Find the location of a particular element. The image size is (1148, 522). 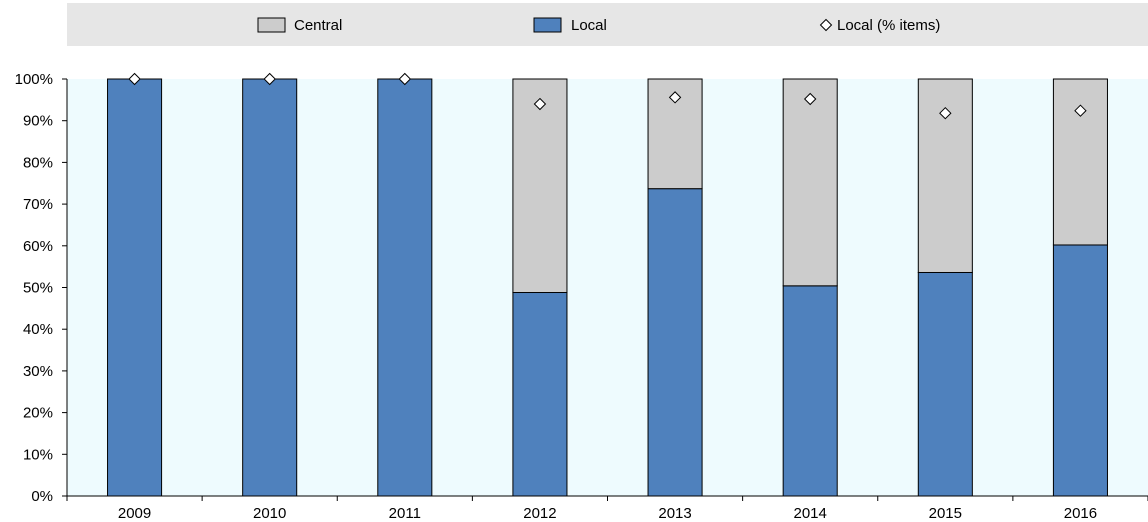

legend-background is located at coordinates (607, 24).